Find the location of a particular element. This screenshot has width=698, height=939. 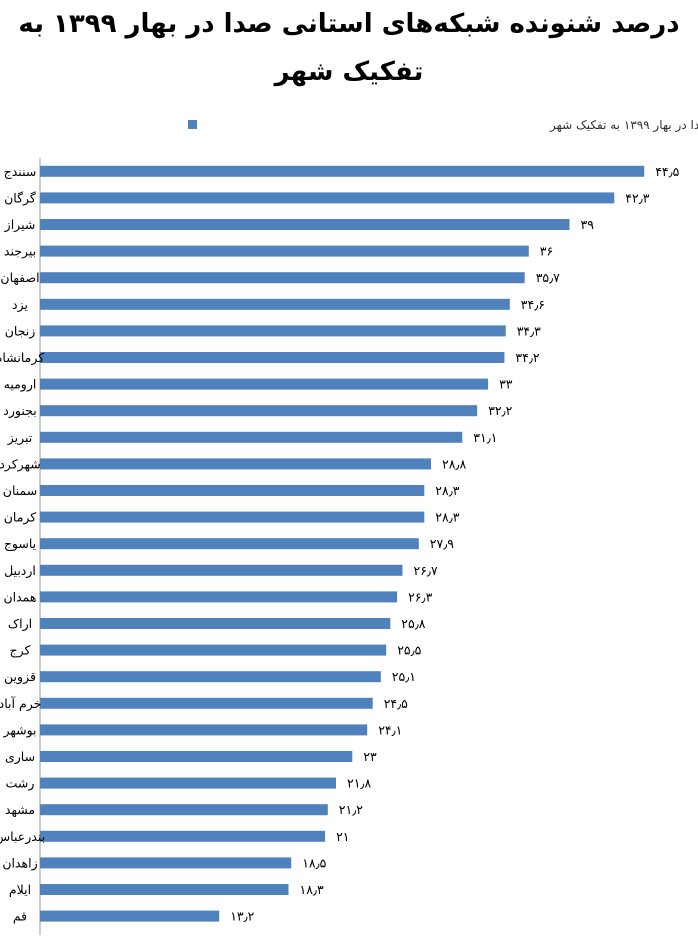

value-label: ۲۳ is located at coordinates (370, 756).